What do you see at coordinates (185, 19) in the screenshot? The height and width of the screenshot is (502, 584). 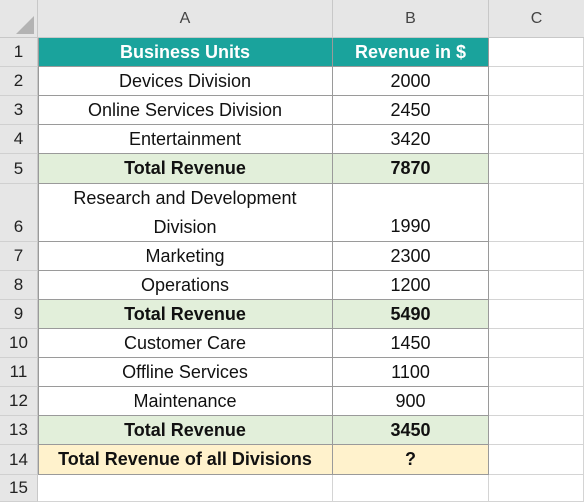 I see `column-header-a: A` at bounding box center [185, 19].